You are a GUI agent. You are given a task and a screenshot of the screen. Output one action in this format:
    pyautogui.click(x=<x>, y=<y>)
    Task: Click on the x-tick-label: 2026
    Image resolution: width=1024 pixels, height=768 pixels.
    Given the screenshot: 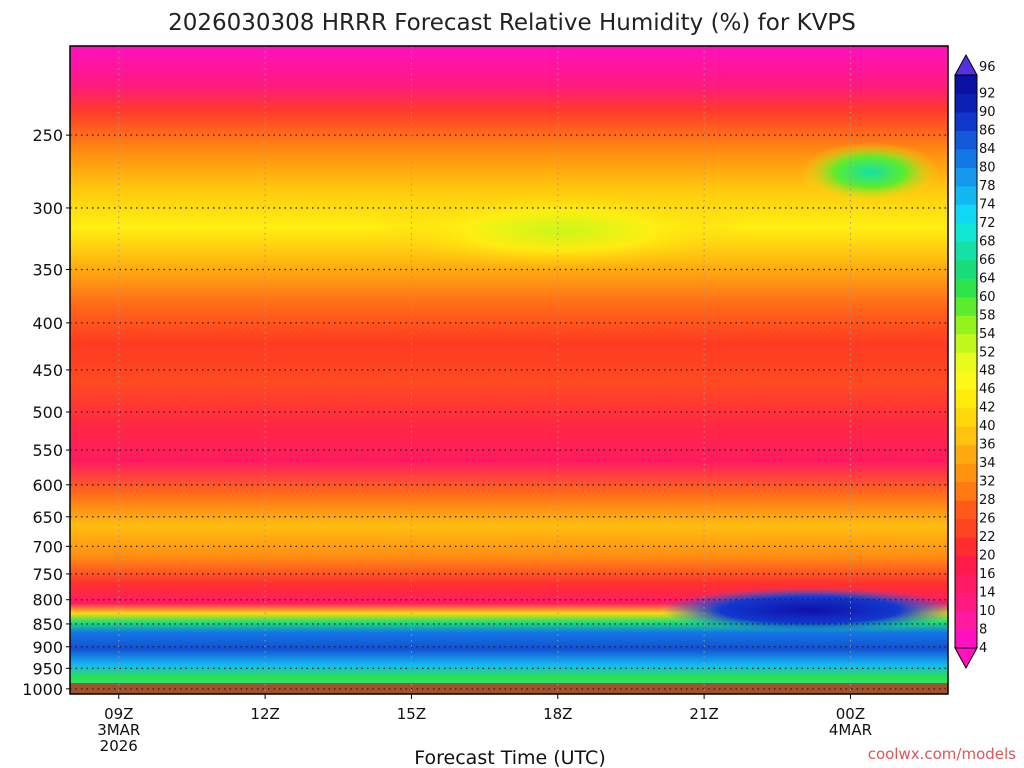 What is the action you would take?
    pyautogui.click(x=119, y=746)
    